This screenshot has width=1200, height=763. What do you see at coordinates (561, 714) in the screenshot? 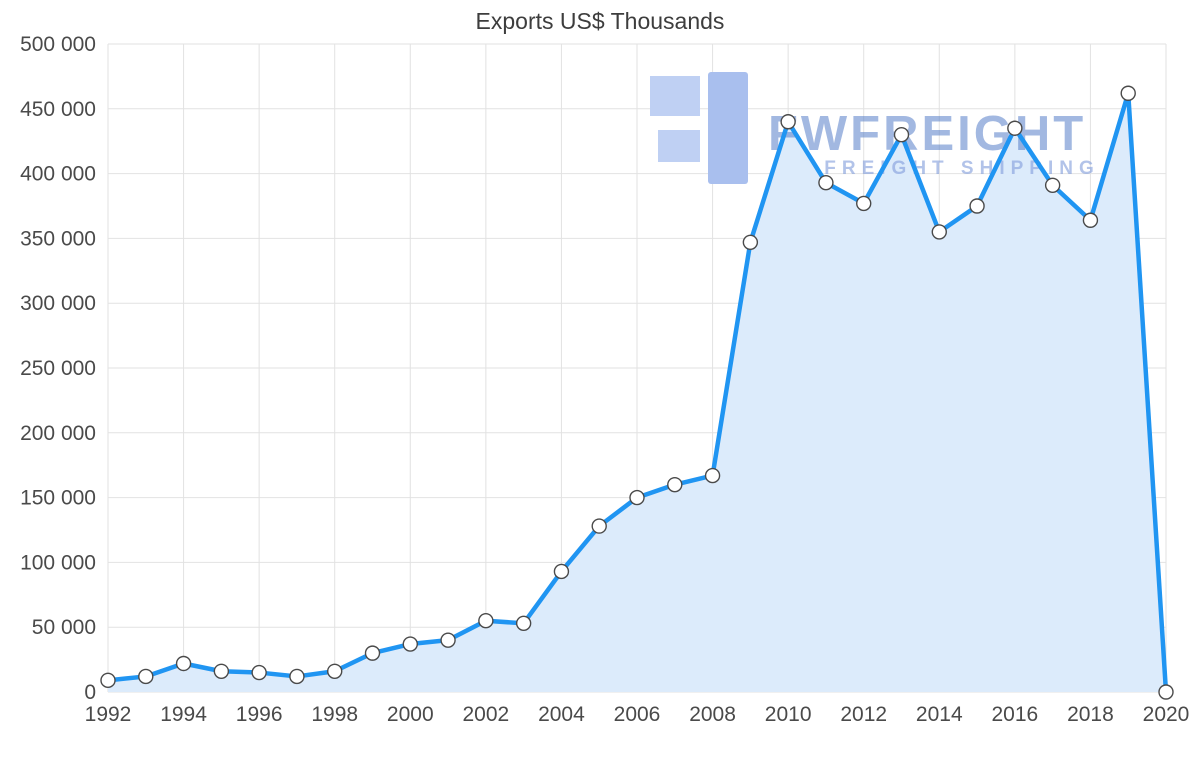
I see `x-tick-label: 2004` at bounding box center [561, 714].